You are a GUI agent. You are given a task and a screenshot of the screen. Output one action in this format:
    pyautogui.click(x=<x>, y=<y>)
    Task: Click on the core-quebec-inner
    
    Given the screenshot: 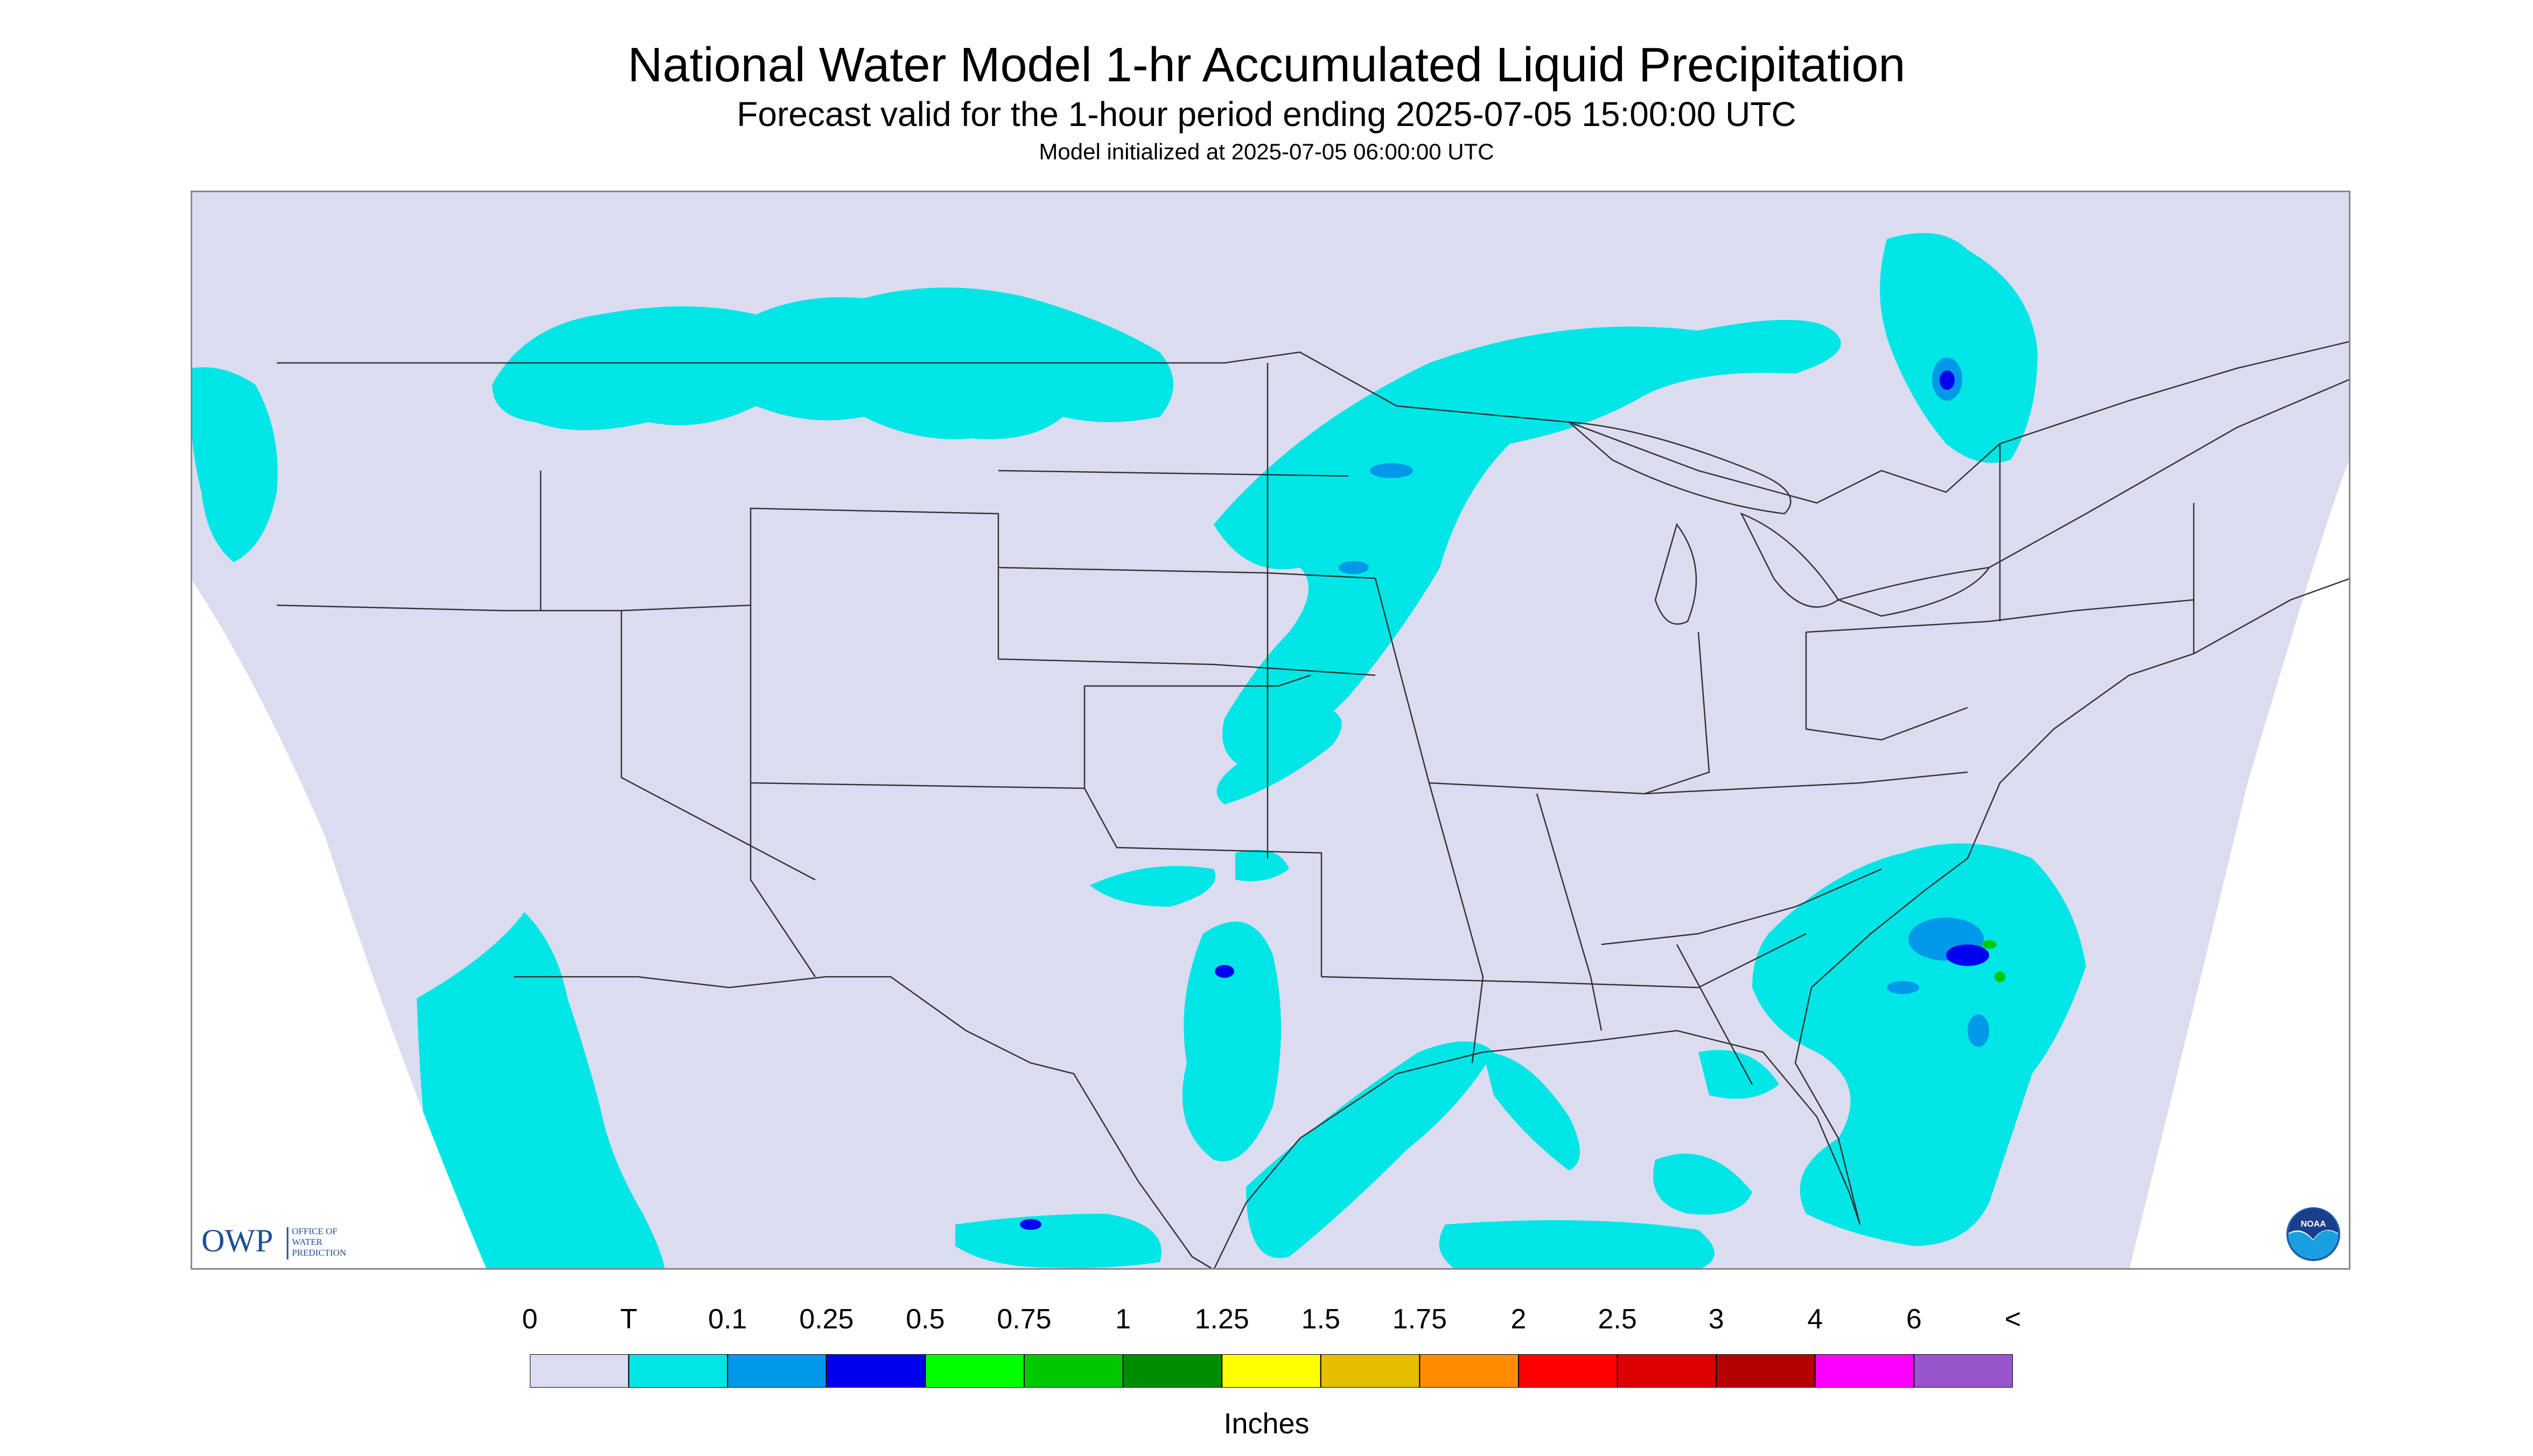 What is the action you would take?
    pyautogui.click(x=1948, y=380)
    